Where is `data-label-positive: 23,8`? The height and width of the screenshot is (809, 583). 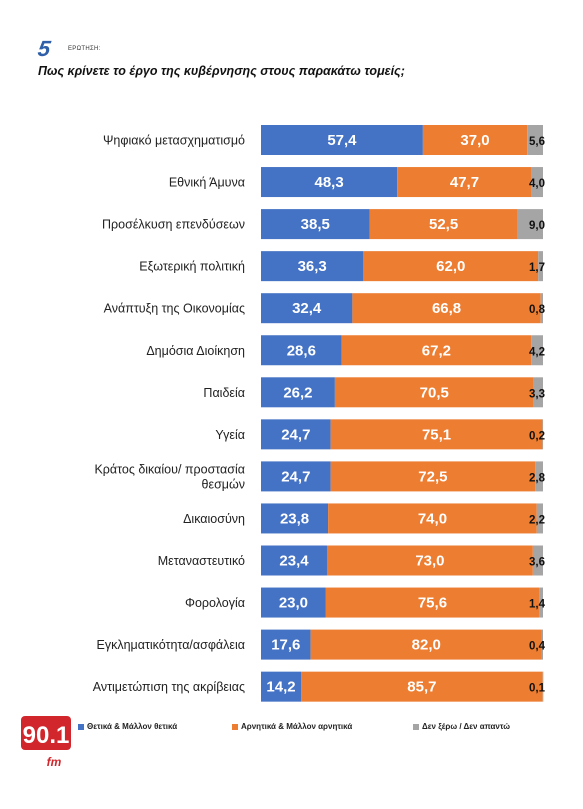 data-label-positive: 23,8 is located at coordinates (294, 518).